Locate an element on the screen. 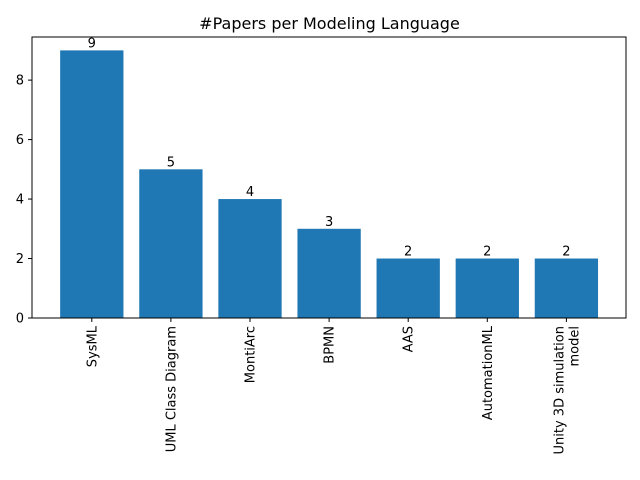  svg-text: AAS is located at coordinates (409, 339).